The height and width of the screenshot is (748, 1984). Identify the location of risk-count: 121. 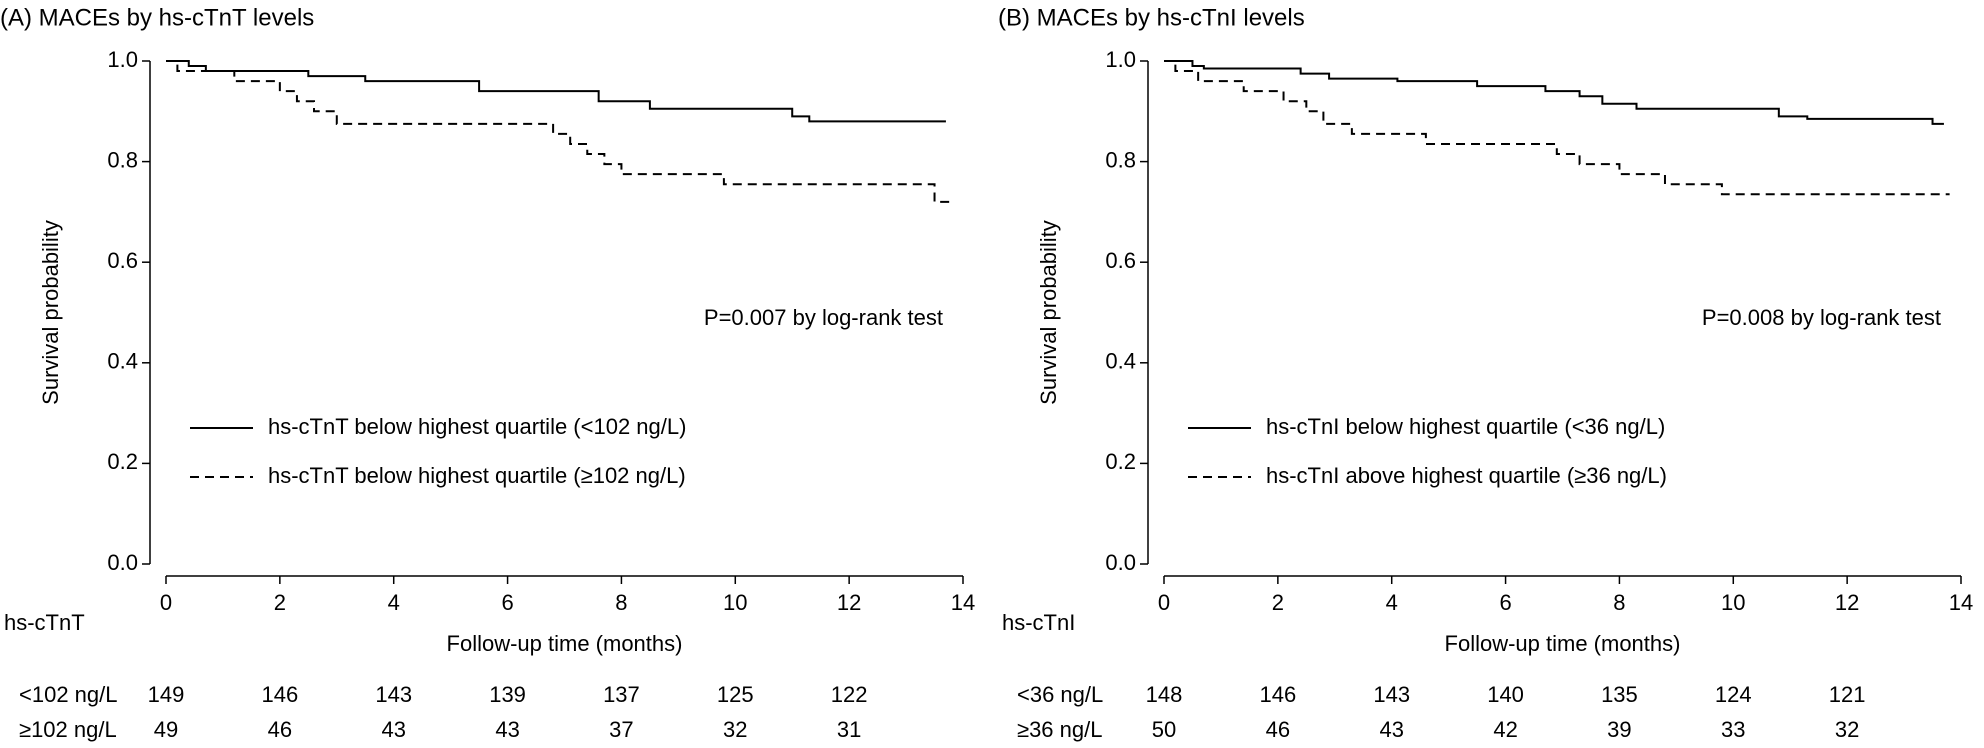
(1847, 694).